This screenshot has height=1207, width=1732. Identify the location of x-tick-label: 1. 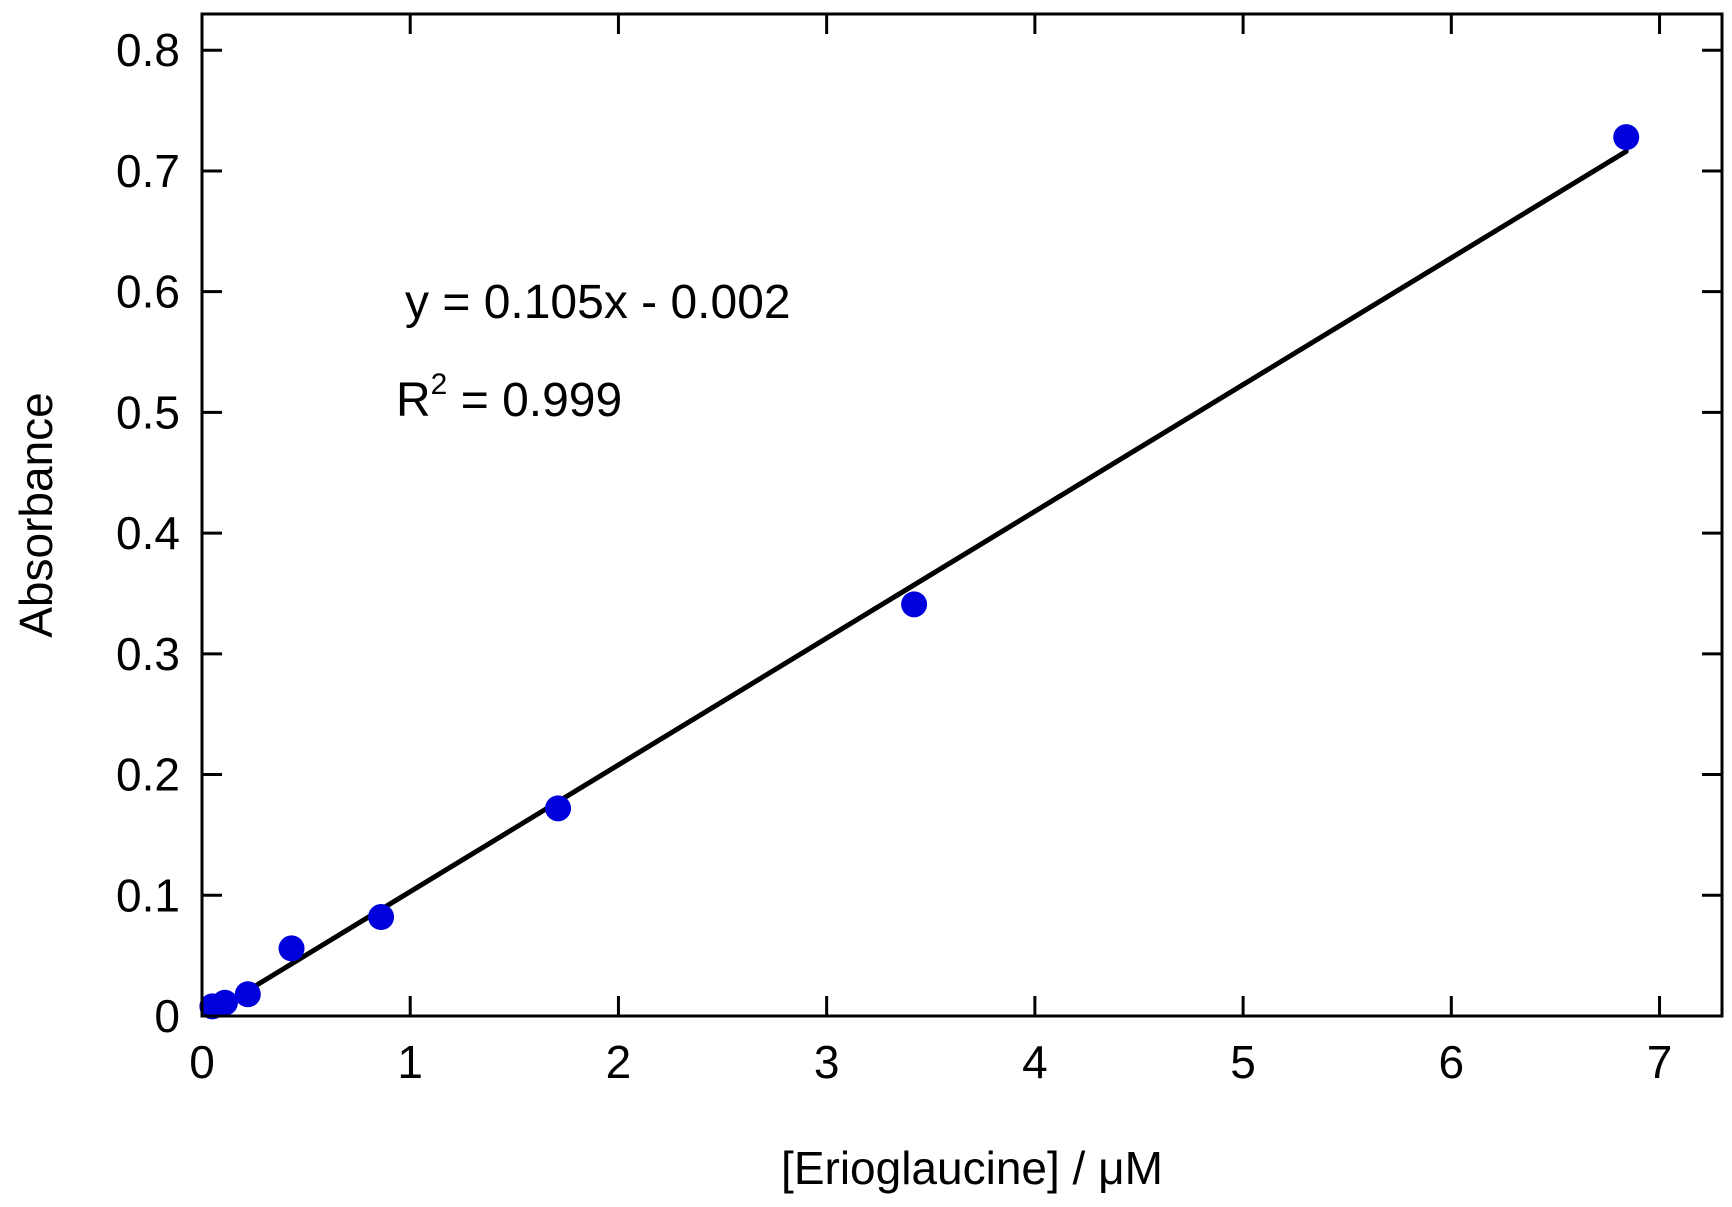
(410, 1062).